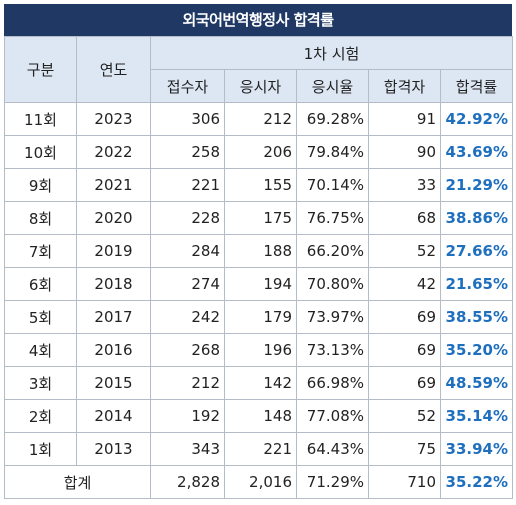 This screenshot has width=516, height=505. I want to click on table-row: 7회 2019 284 188 66.20% 52 27.66%, so click(258, 251).